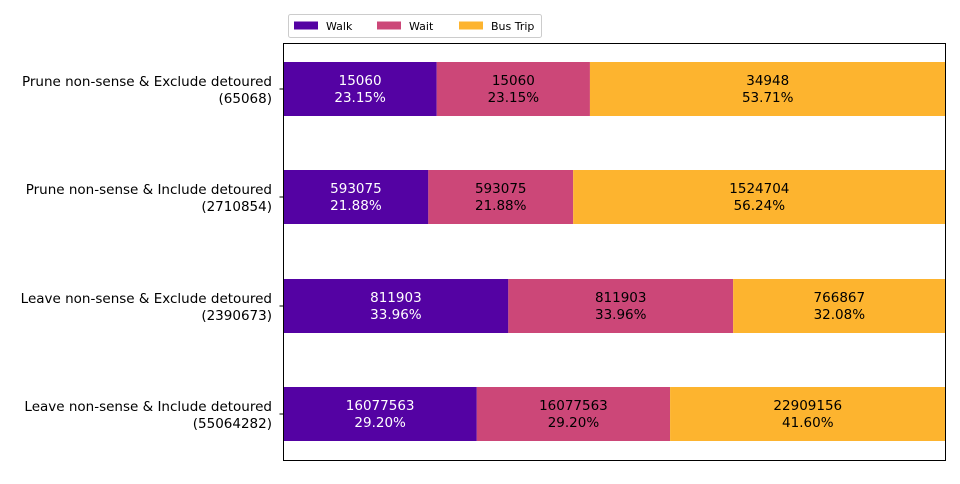 Image resolution: width=960 pixels, height=484 pixels. What do you see at coordinates (306, 25) in the screenshot?
I see `legend-swatch-walk` at bounding box center [306, 25].